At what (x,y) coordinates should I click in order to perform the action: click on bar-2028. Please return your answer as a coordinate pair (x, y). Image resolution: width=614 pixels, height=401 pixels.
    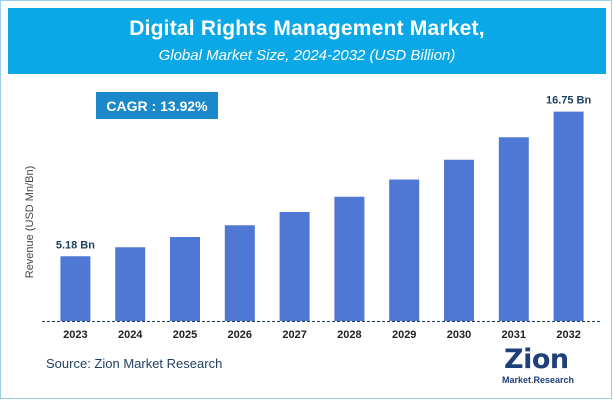
    Looking at the image, I should click on (349, 258).